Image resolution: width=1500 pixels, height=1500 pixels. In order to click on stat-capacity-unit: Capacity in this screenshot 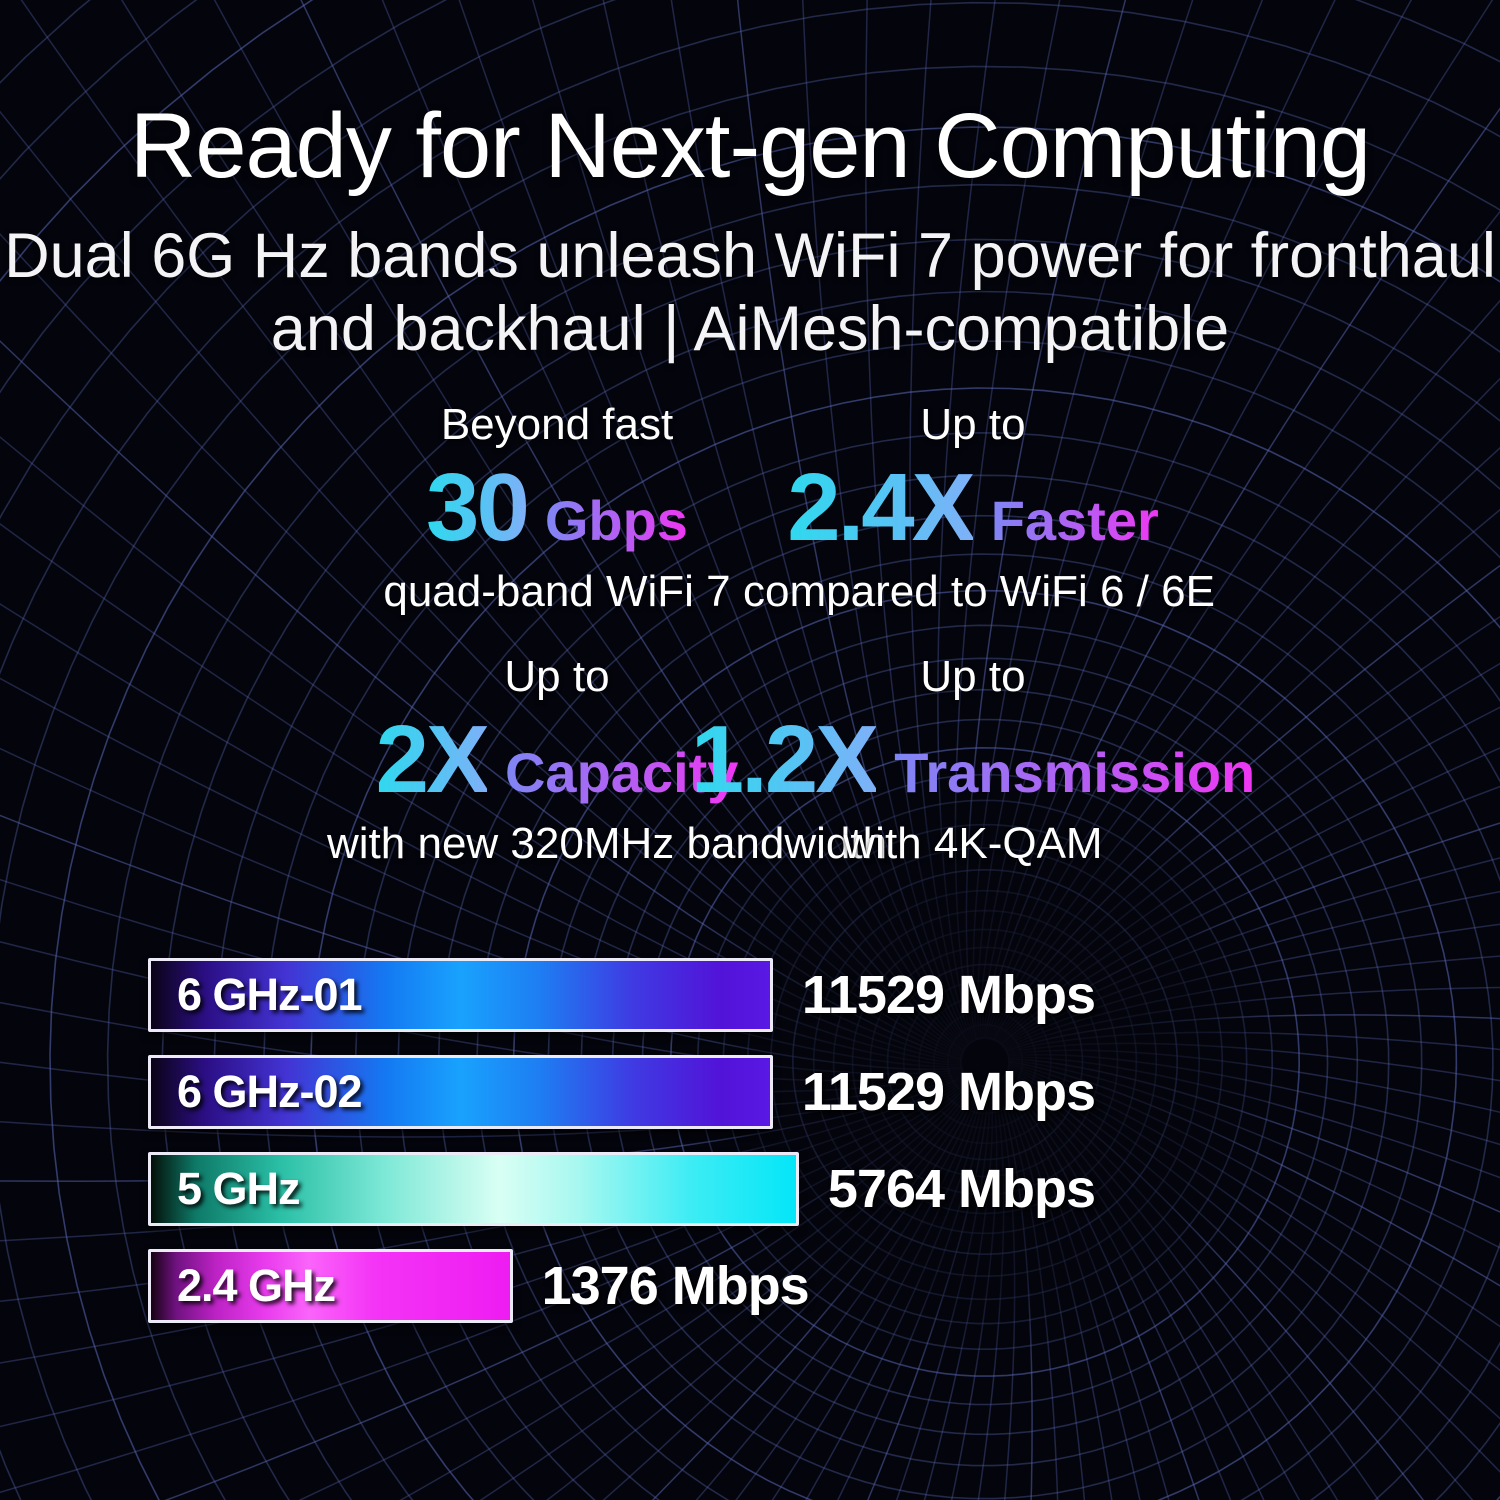, I will do `click(621, 772)`.